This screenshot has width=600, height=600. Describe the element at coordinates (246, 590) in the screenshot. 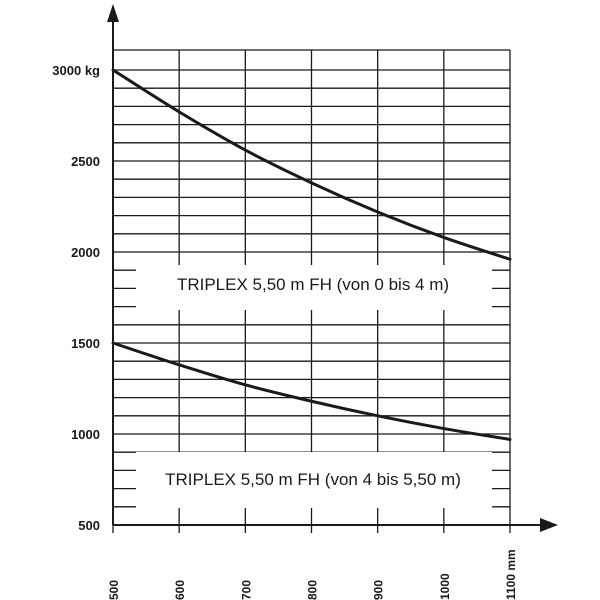

I see `x-tick-label-2: 700` at that location.